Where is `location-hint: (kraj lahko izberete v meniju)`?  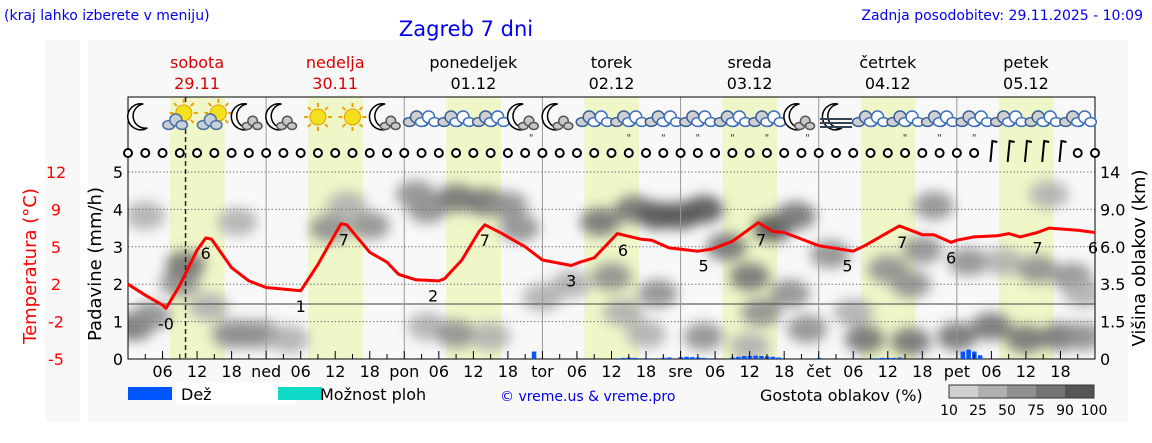
location-hint: (kraj lahko izberete v meniju) is located at coordinates (107, 16).